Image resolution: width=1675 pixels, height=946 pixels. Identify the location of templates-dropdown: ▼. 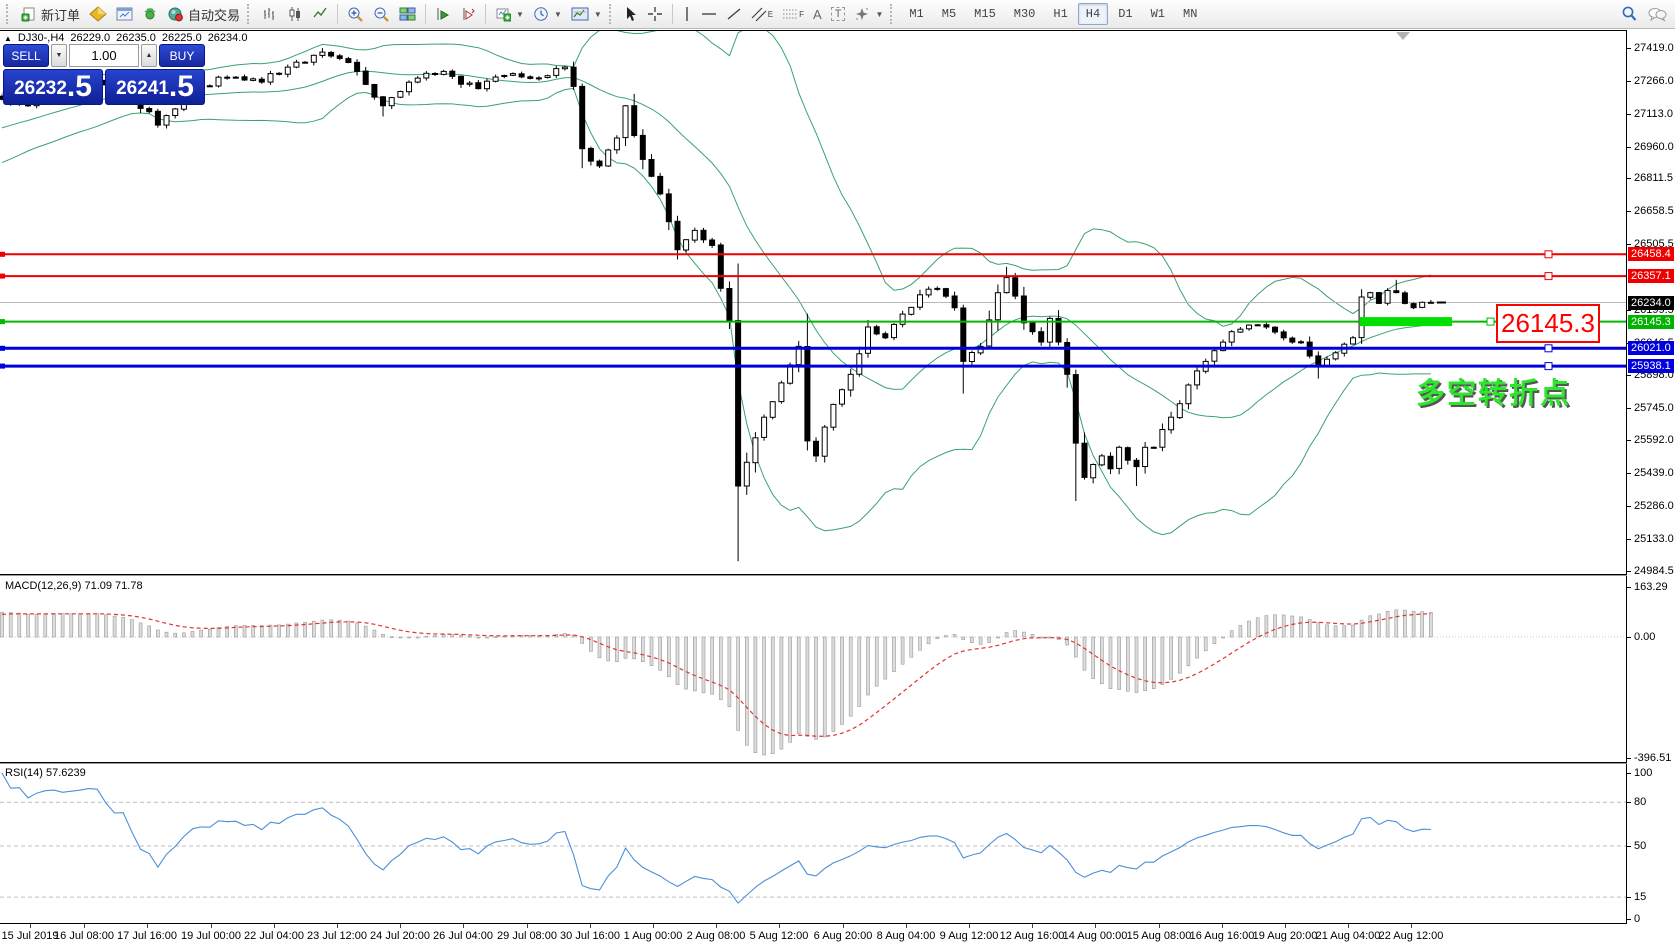
(586, 14).